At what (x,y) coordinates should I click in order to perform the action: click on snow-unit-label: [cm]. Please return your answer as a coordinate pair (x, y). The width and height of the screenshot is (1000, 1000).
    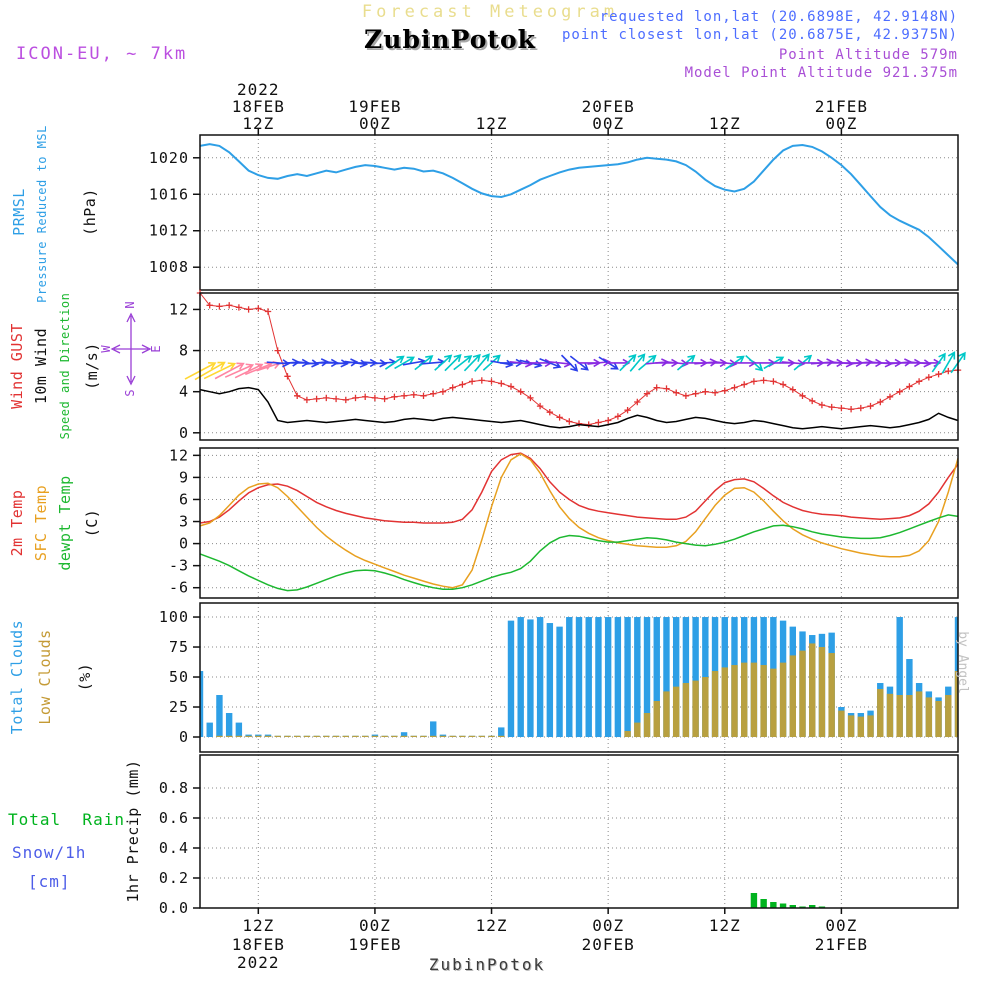
    Looking at the image, I should click on (49, 881).